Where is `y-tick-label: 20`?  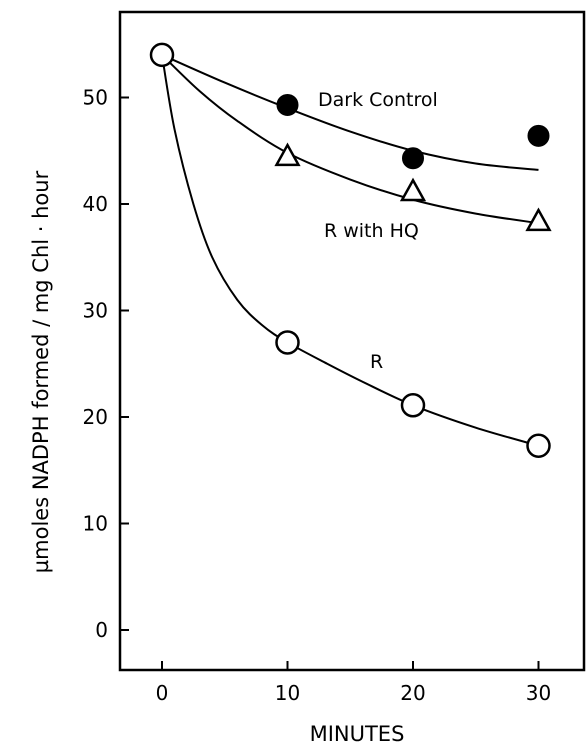
y-tick-label: 20 is located at coordinates (95, 417).